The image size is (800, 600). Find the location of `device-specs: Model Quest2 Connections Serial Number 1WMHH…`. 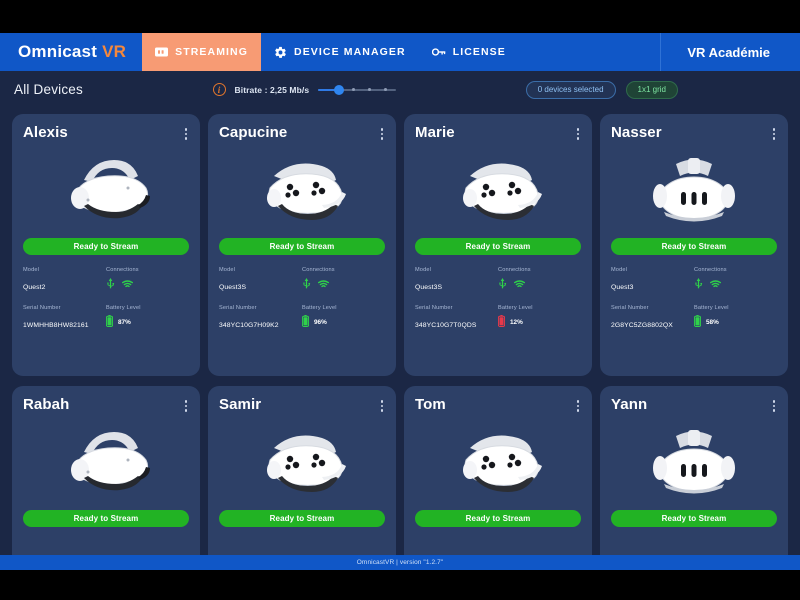

device-specs: Model Quest2 Connections Serial Number 1WMHH… is located at coordinates (106, 299).